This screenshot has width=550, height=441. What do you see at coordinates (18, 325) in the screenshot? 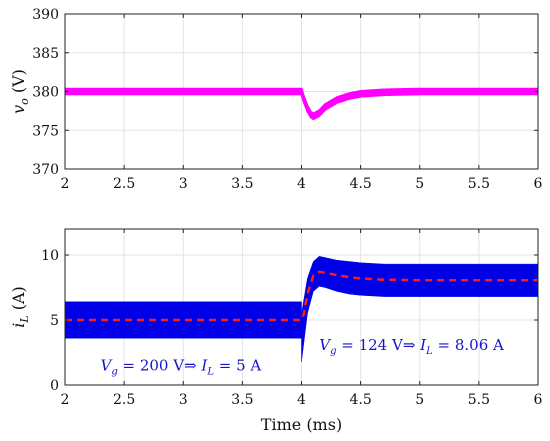
I see `y-axis-label-var: i` at bounding box center [18, 325].